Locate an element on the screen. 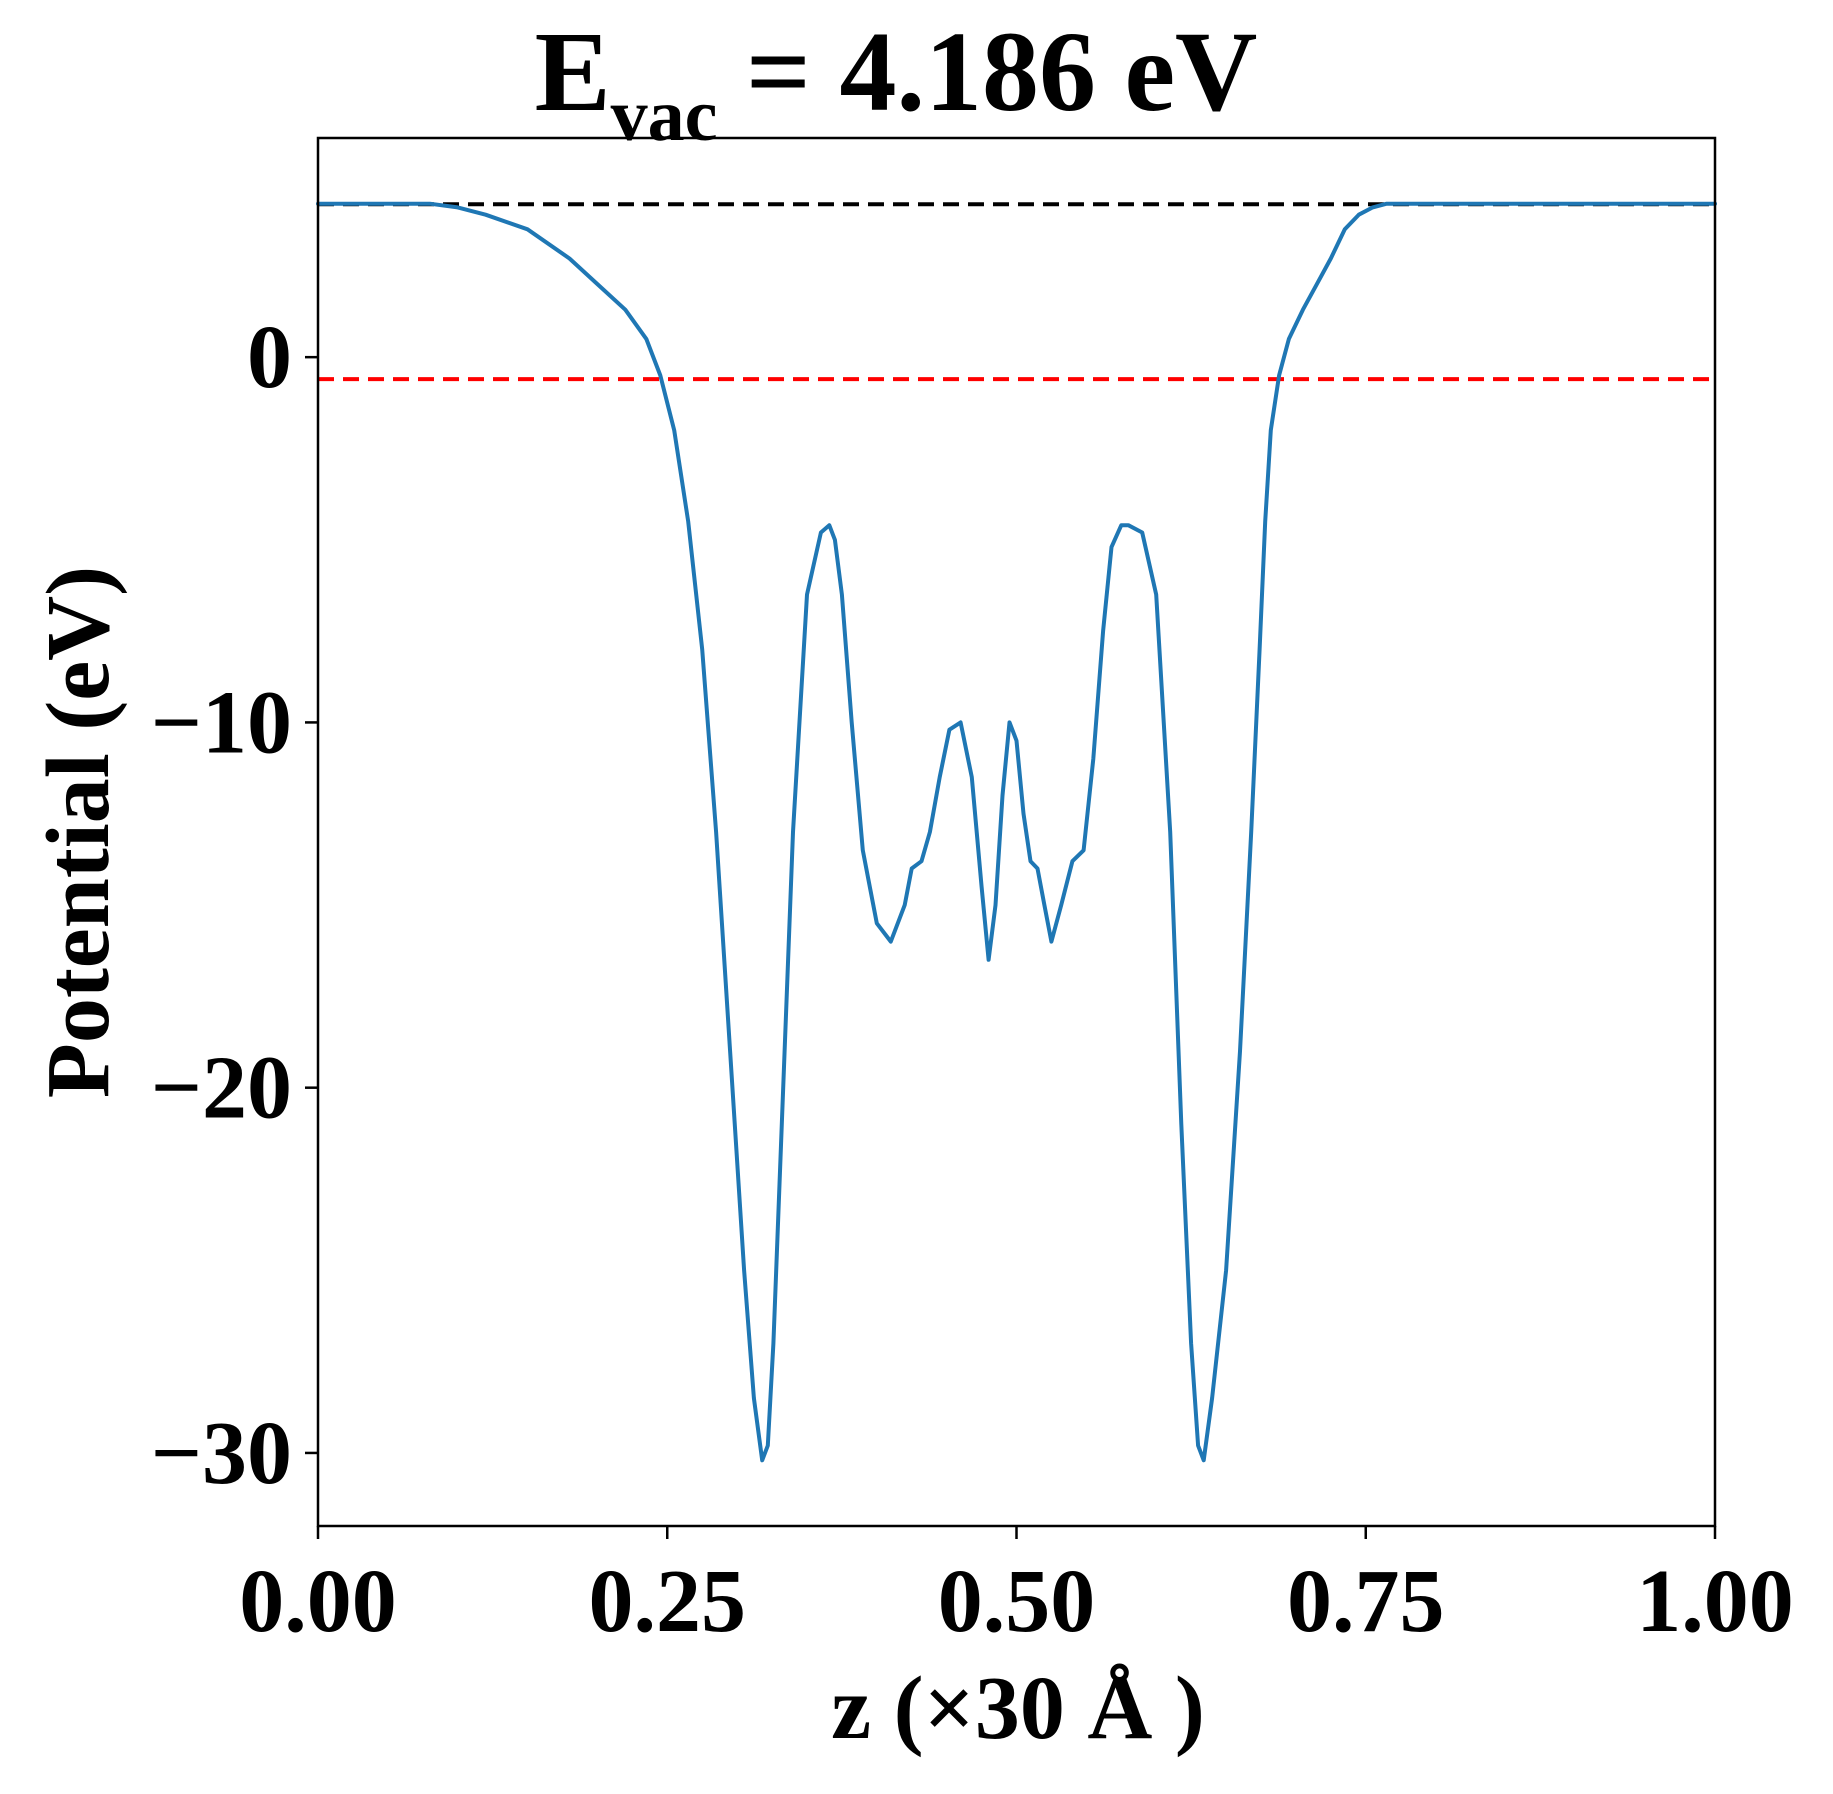  title-subscript: vac is located at coordinates (664, 116).